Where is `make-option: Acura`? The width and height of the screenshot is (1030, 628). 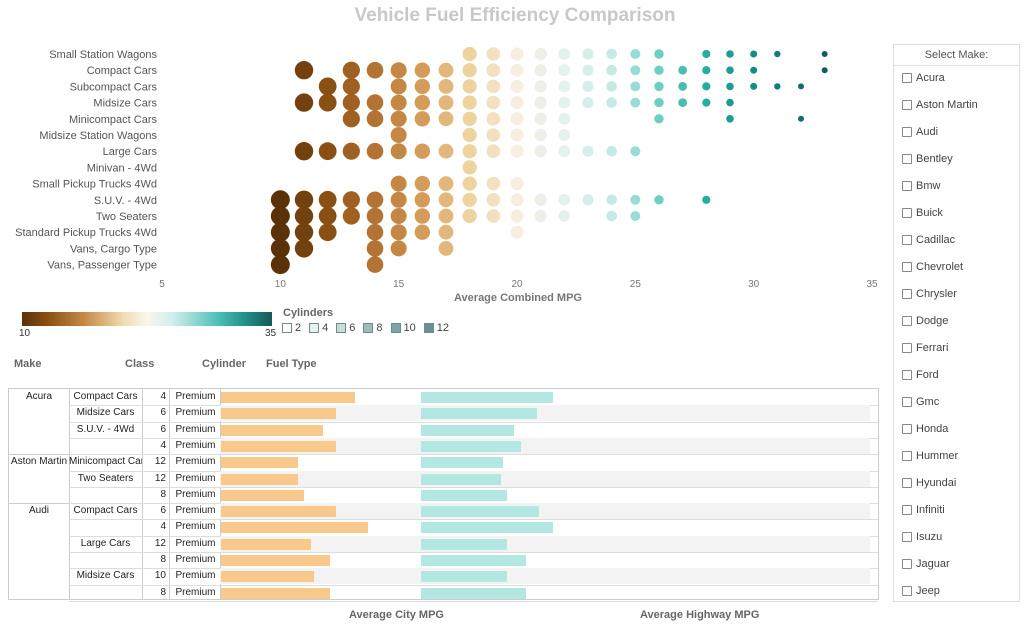
make-option: Acura is located at coordinates (923, 78).